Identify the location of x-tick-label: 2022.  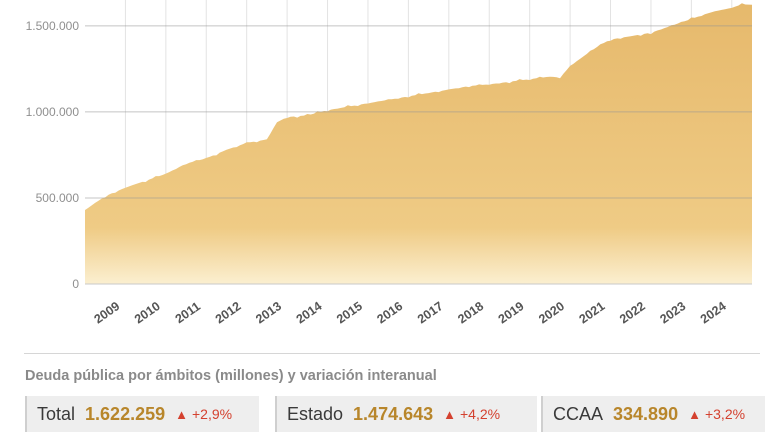
(632, 312).